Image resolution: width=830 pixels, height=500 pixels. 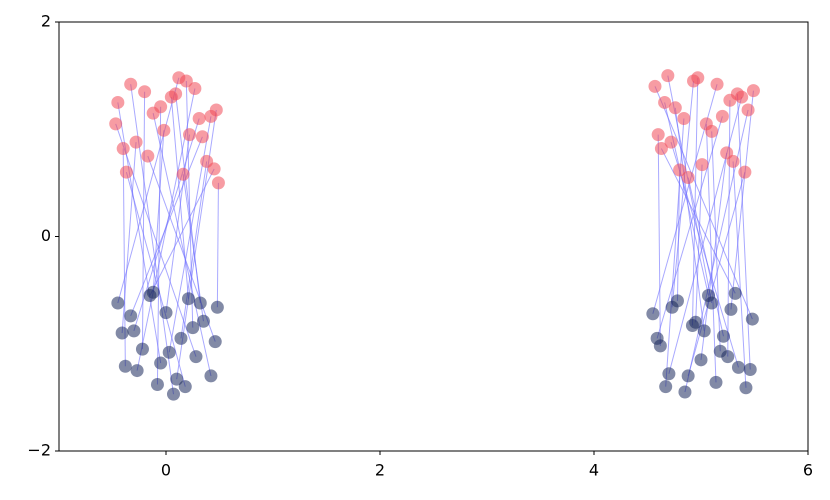 What do you see at coordinates (39, 450) in the screenshot?
I see `y-tick-label: −2` at bounding box center [39, 450].